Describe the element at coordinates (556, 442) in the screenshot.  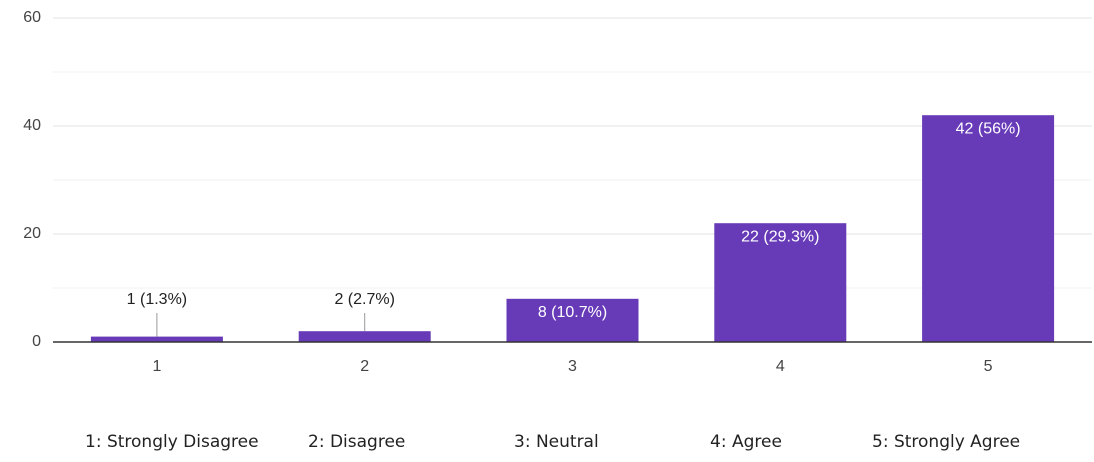
I see `scale-label: 3: Neutral` at that location.